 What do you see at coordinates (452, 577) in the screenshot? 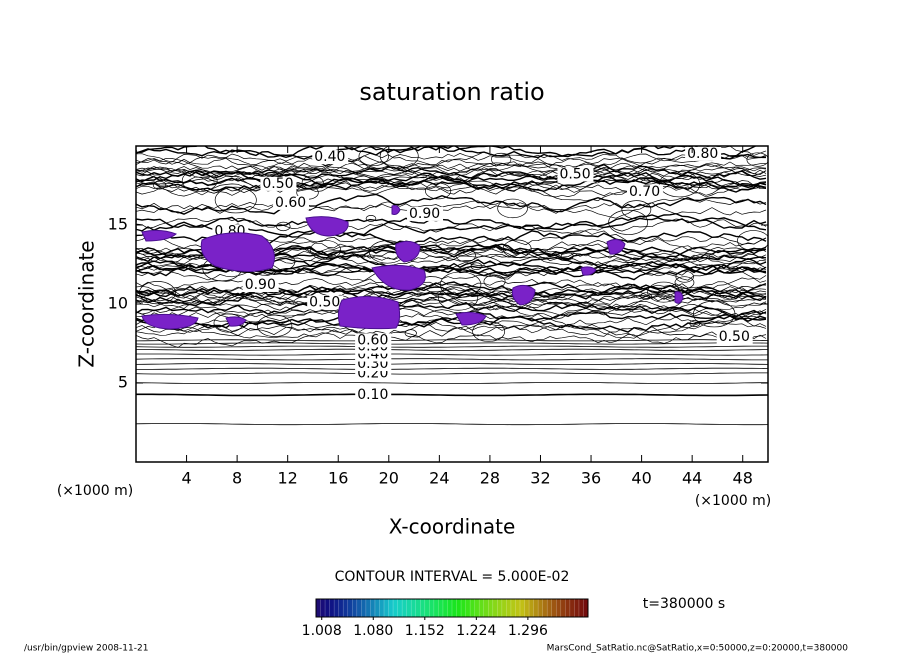
I see `contour-interval: CONTOUR INTERVAL = 5.000E-02` at bounding box center [452, 577].